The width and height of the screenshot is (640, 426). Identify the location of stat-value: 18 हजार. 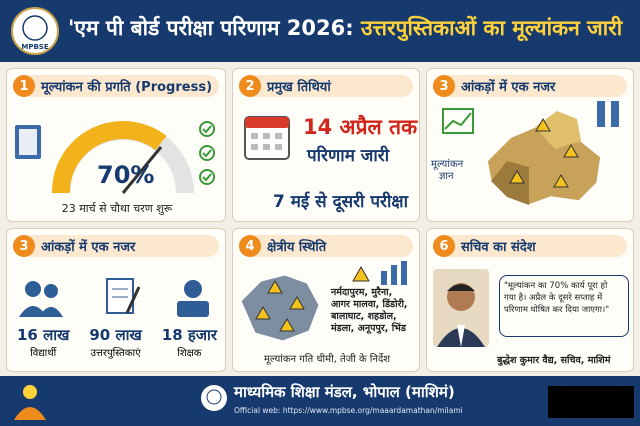
(189, 335).